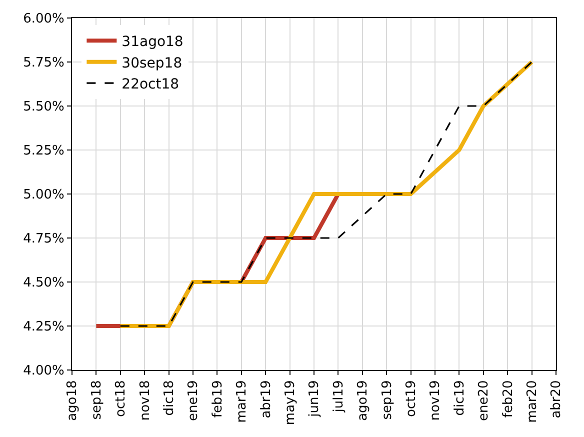  What do you see at coordinates (218, 399) in the screenshot?
I see `x-tick-label: feb19` at bounding box center [218, 399].